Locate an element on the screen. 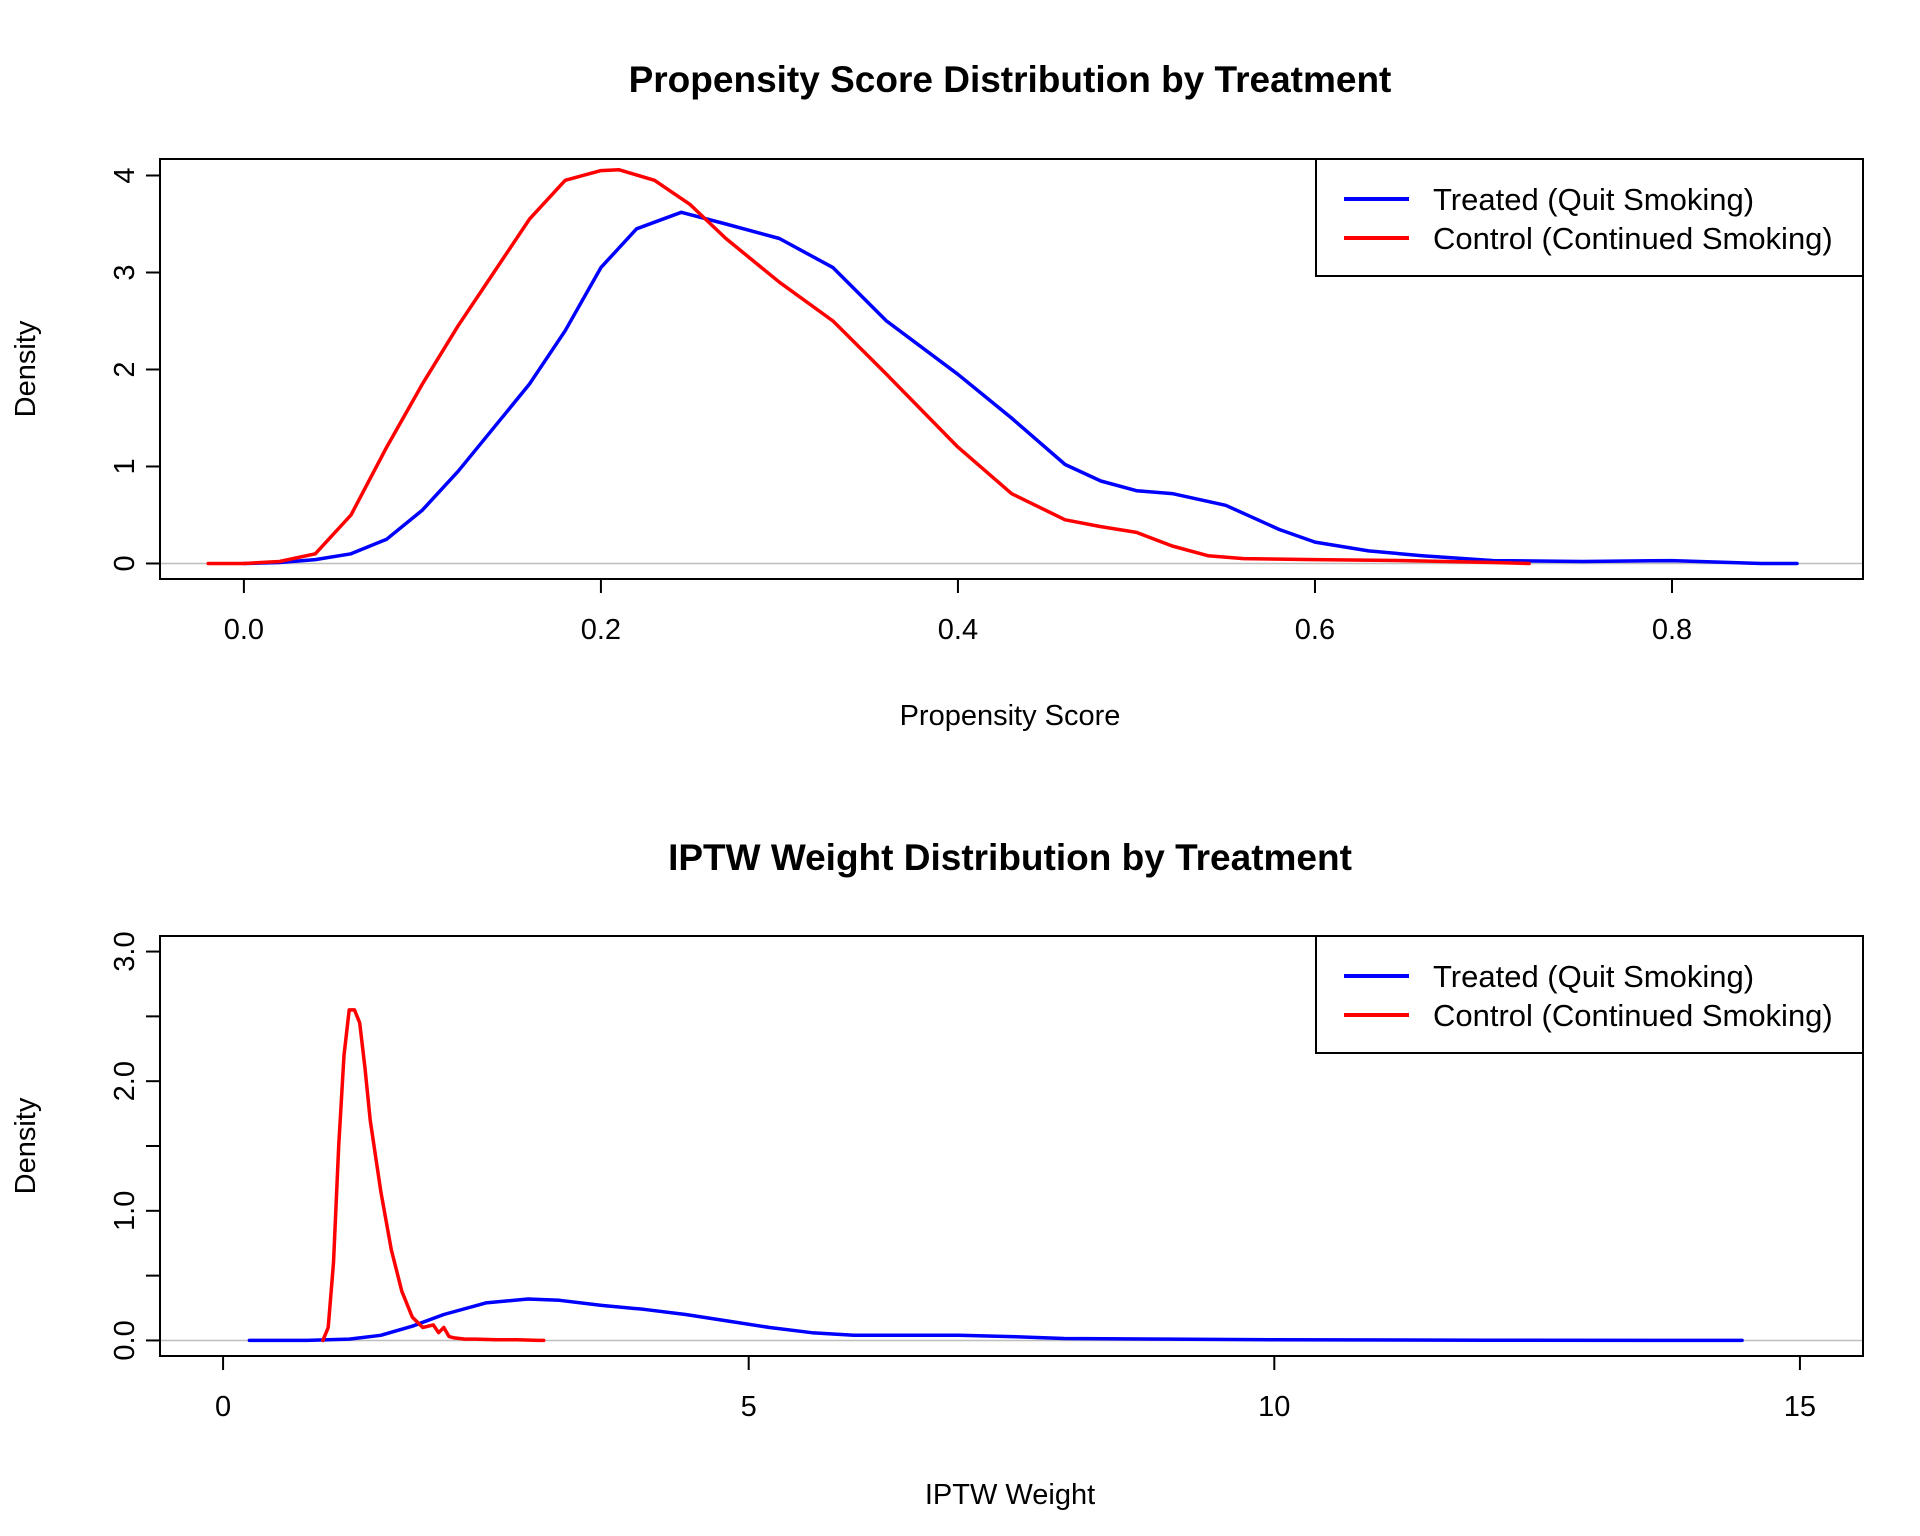 The image size is (1920, 1536). panel-1-y-tick-label: 4 is located at coordinates (125, 175).